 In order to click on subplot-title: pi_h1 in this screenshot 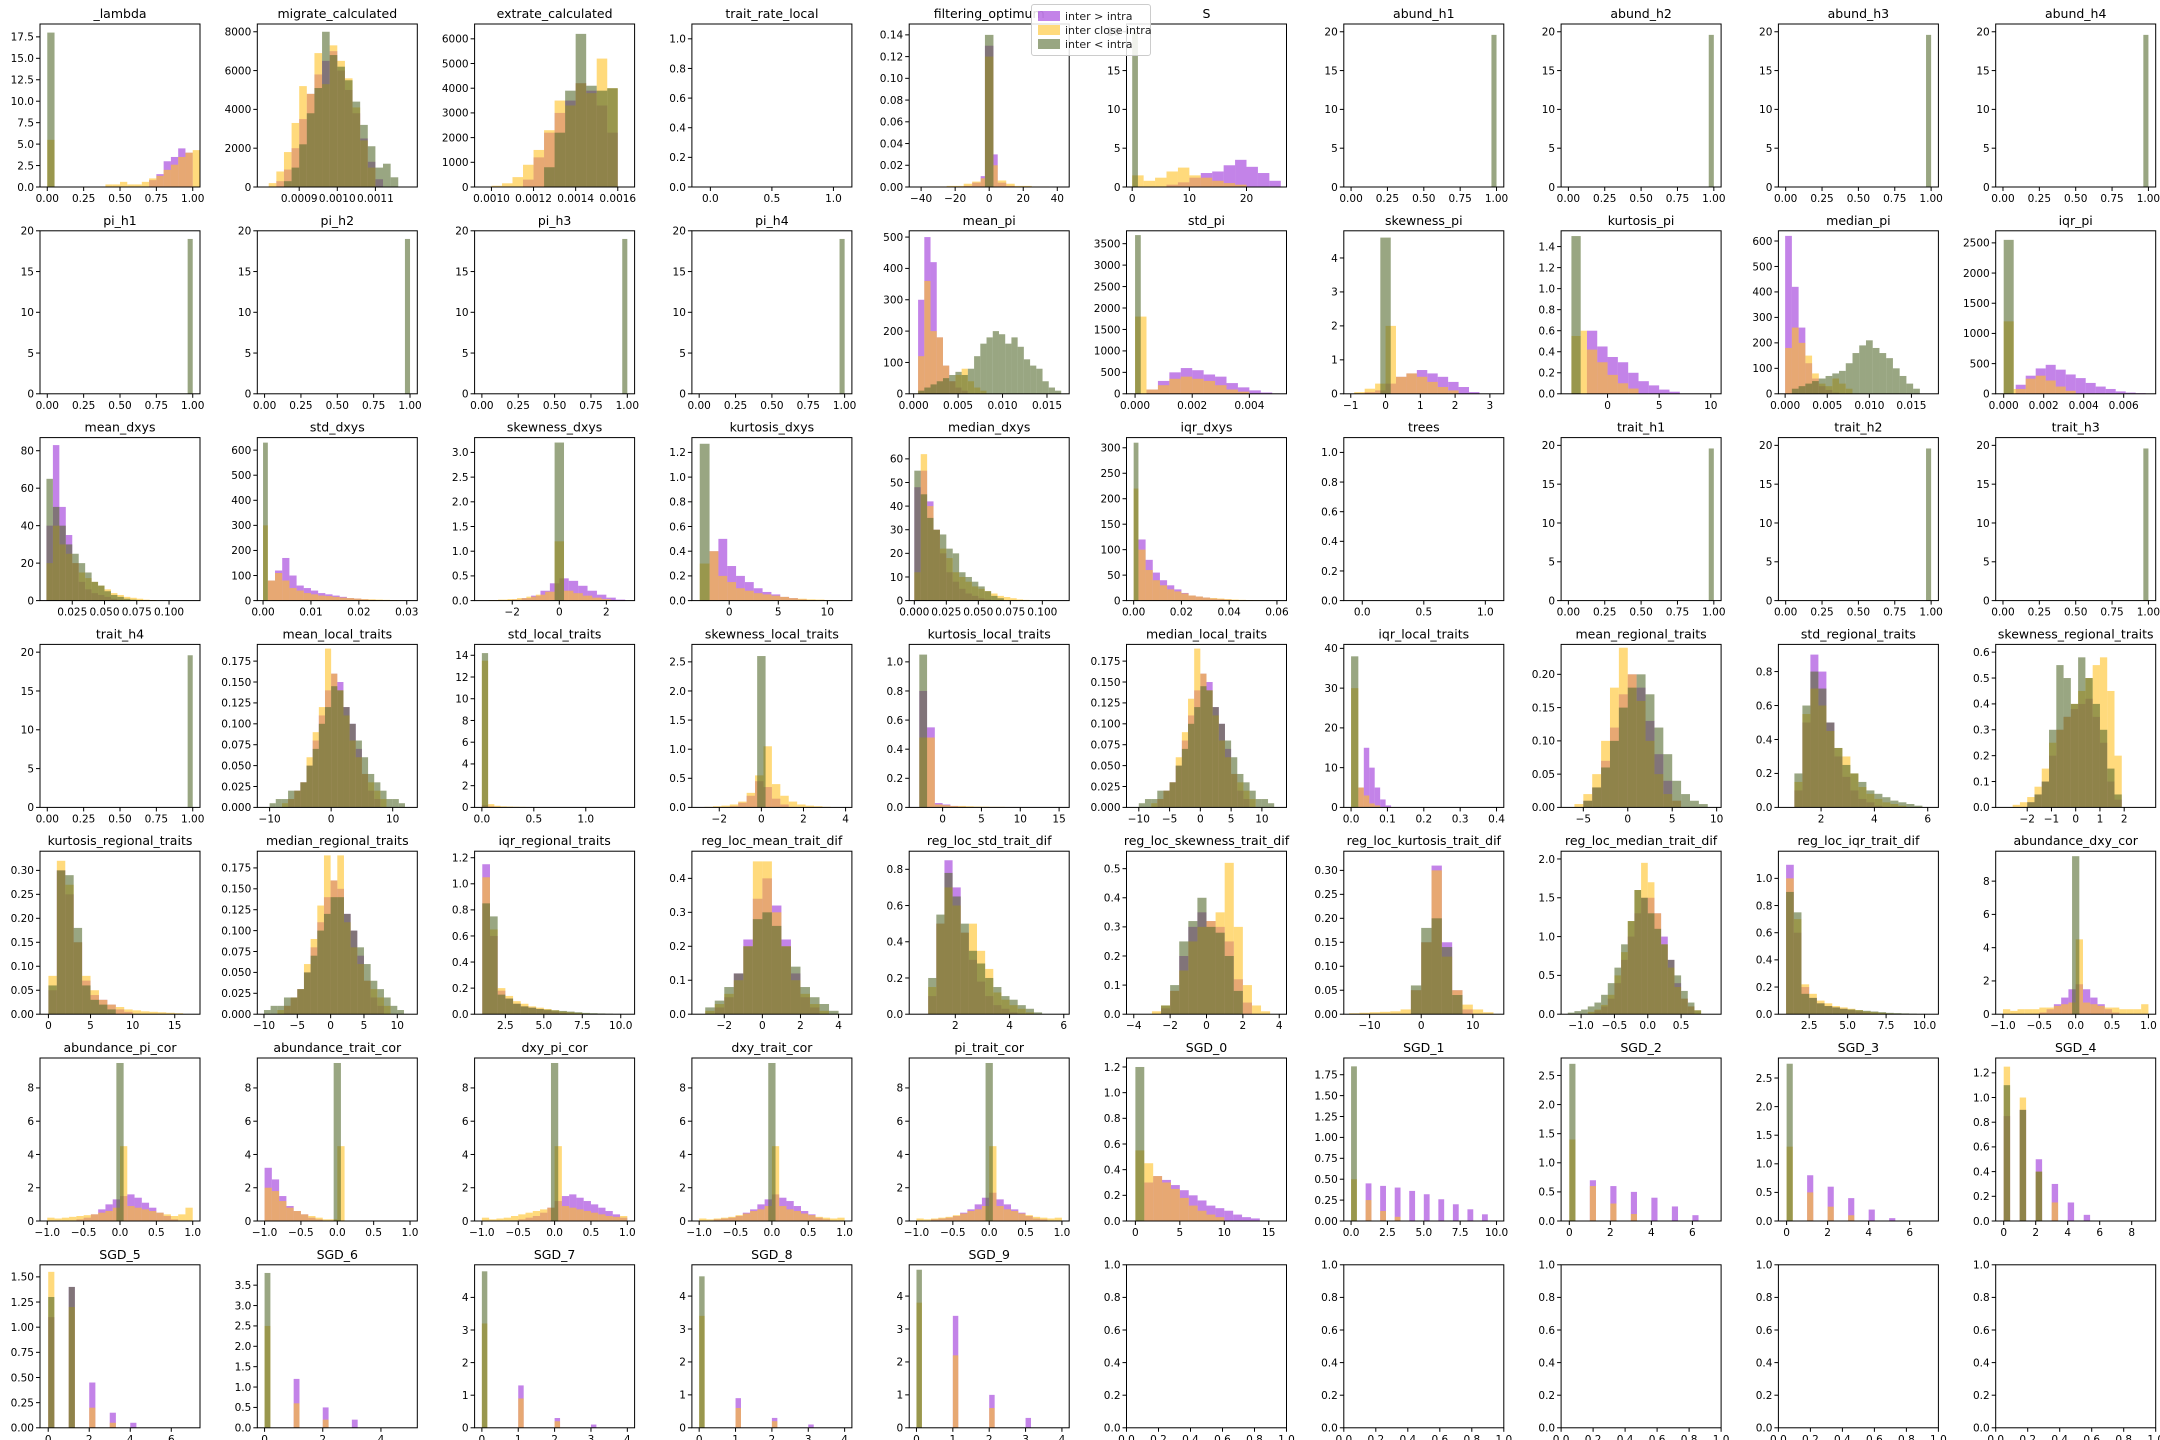, I will do `click(120, 220)`.